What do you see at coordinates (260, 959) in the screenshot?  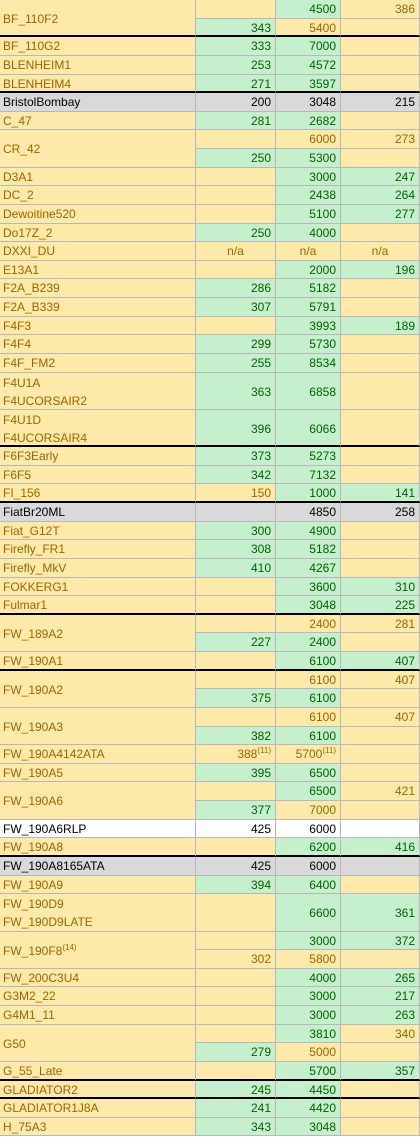 I see `cell-value: 302` at bounding box center [260, 959].